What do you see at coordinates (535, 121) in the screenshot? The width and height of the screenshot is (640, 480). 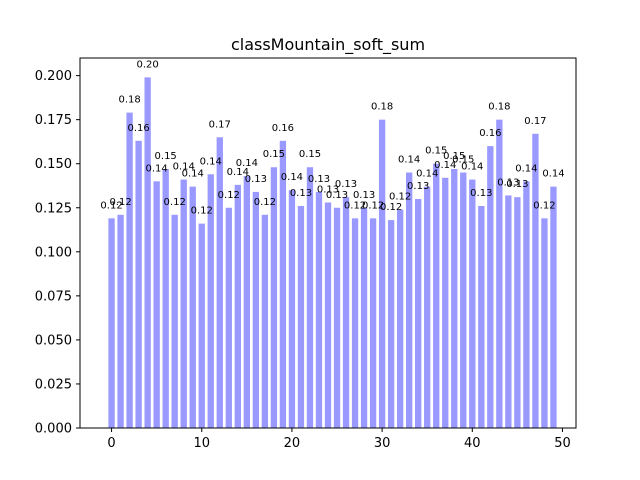 I see `data-label-47: 0.17` at bounding box center [535, 121].